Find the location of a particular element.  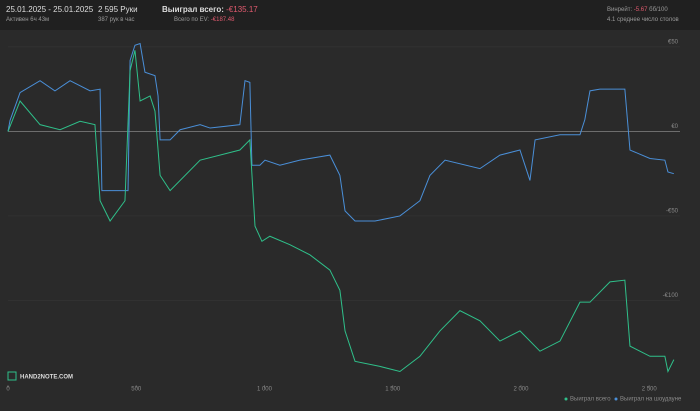

logo-icon is located at coordinates (12, 376).